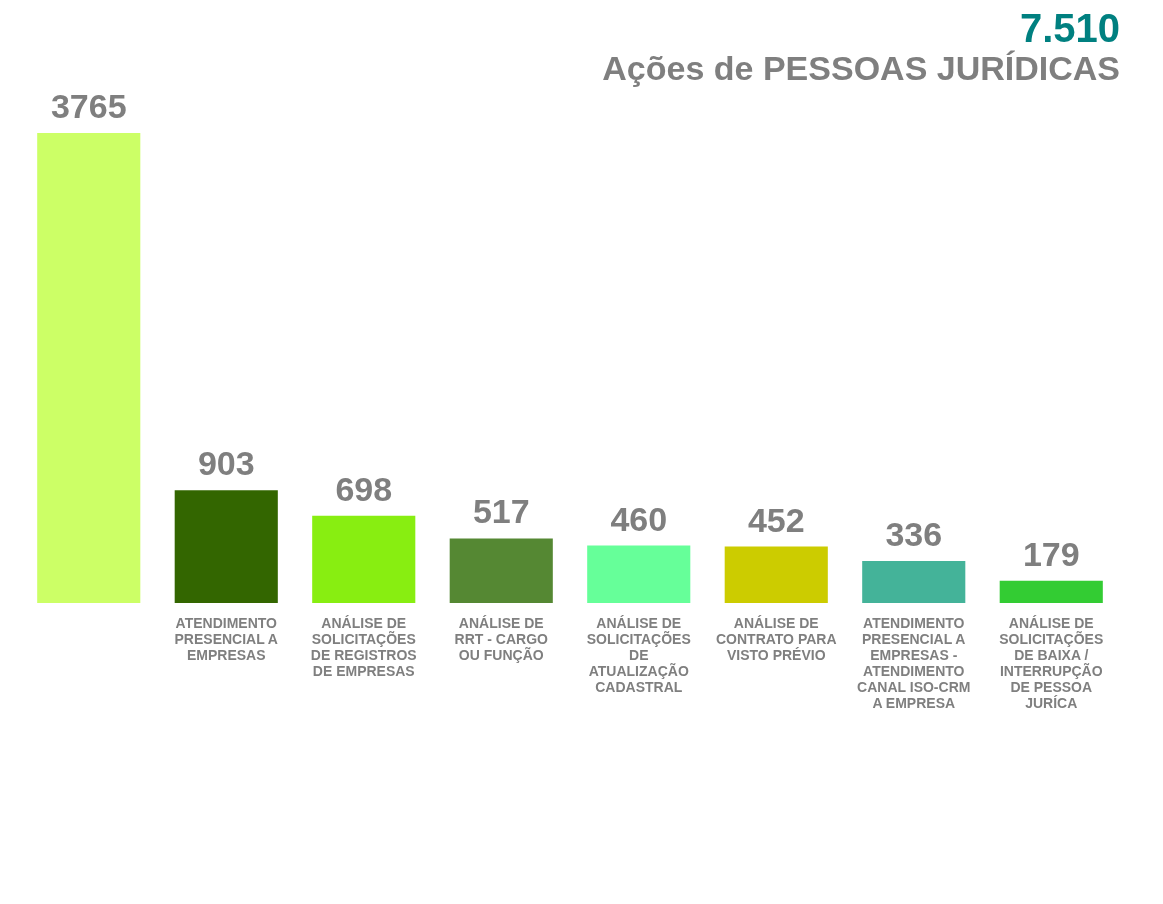  Describe the element at coordinates (914, 663) in the screenshot. I see `x-tick-label: ATENDIMENTO PRESENCIAL A EMPRESAS - ATENDIMENTO CANAL ISO-CRM A EMPRESA` at that location.